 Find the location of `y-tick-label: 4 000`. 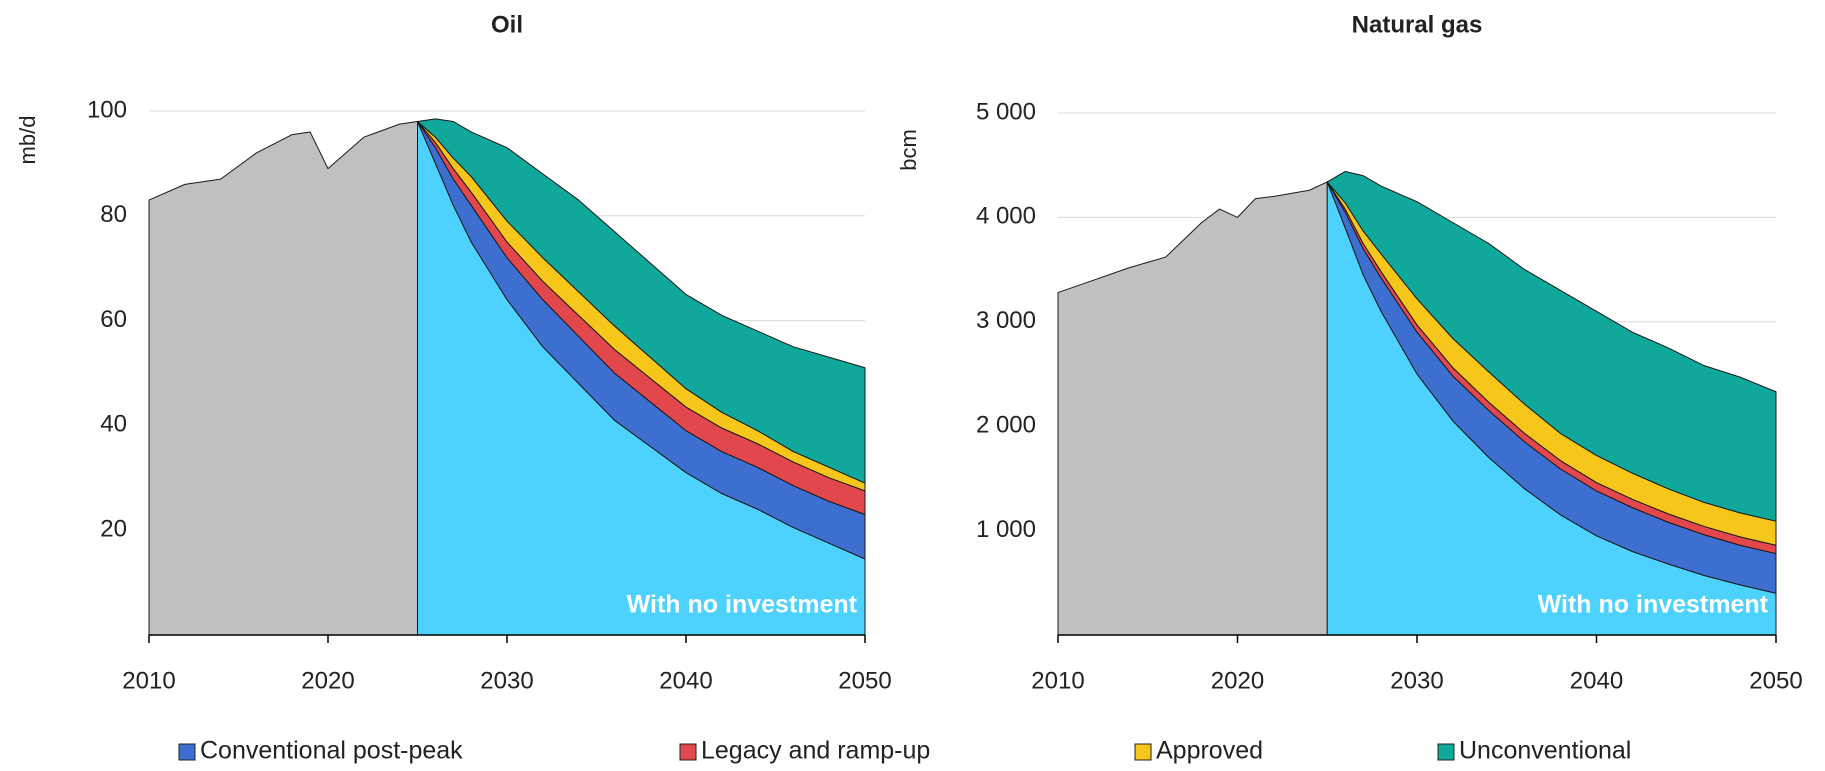

y-tick-label: 4 000 is located at coordinates (1006, 216).